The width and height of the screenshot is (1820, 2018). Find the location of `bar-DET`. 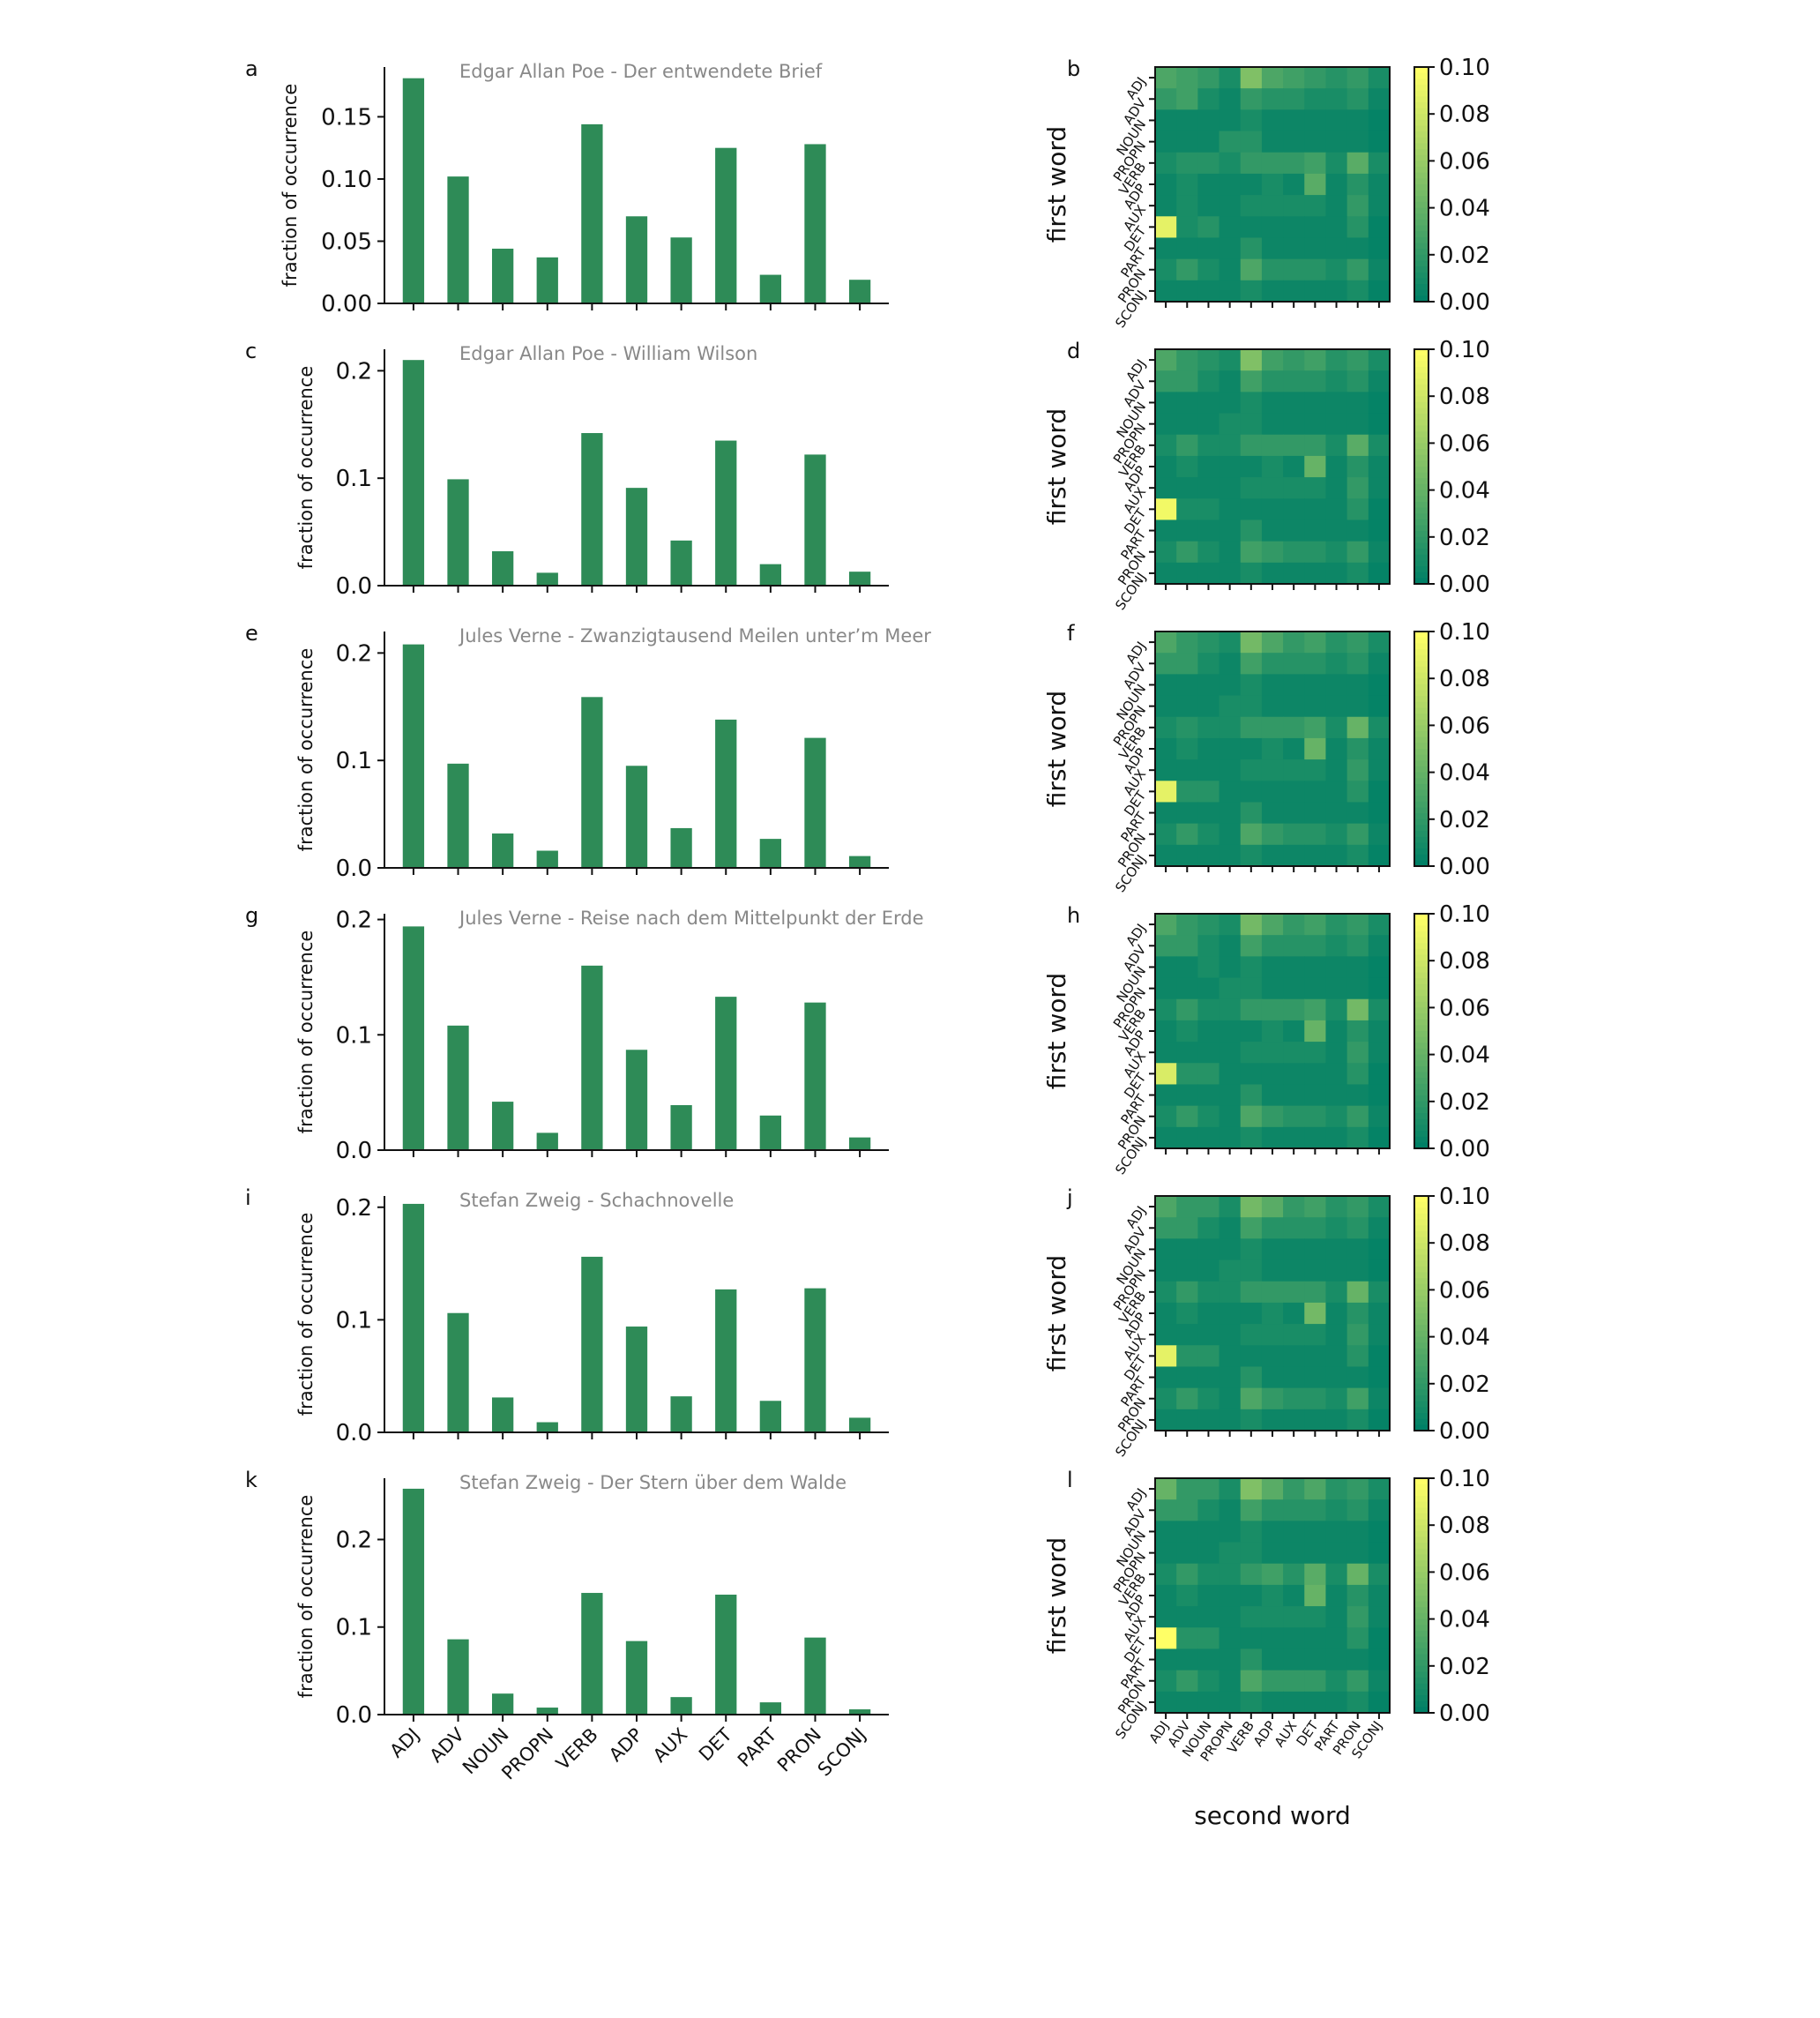

bar-DET is located at coordinates (726, 225).